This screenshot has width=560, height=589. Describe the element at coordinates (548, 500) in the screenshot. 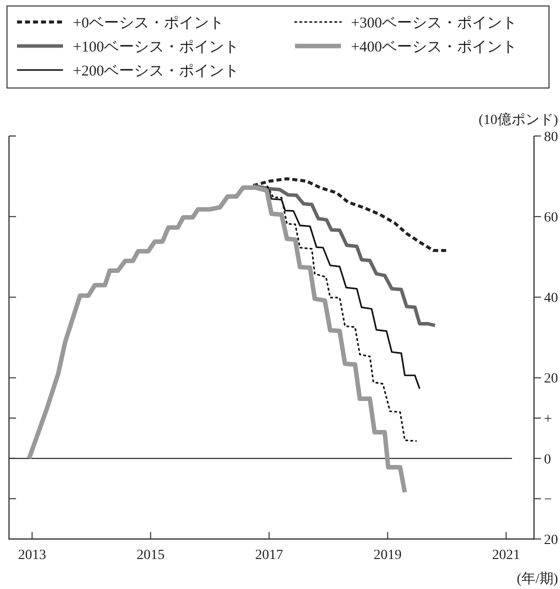

I see `y-tick-label: −` at that location.